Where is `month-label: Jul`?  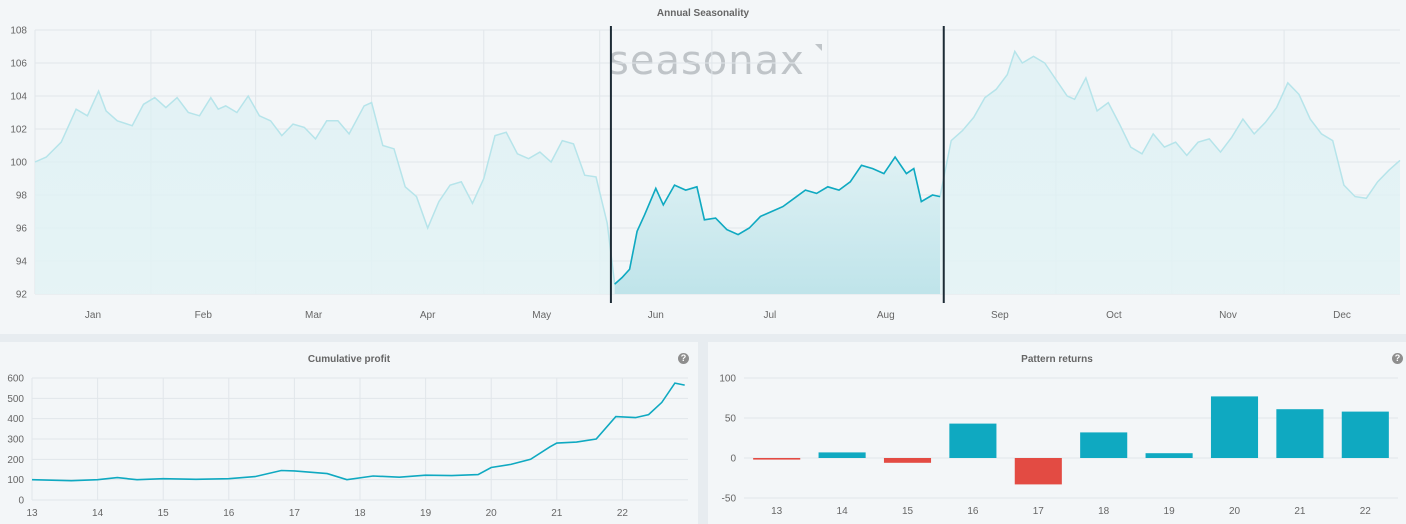 month-label: Jul is located at coordinates (769, 315).